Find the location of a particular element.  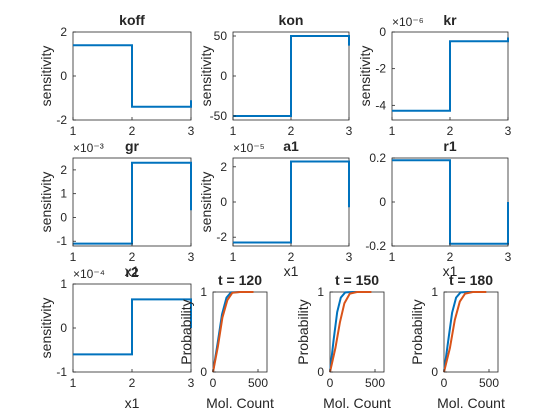

y-exponent-label: ×10⁻⁶ is located at coordinates (408, 22).